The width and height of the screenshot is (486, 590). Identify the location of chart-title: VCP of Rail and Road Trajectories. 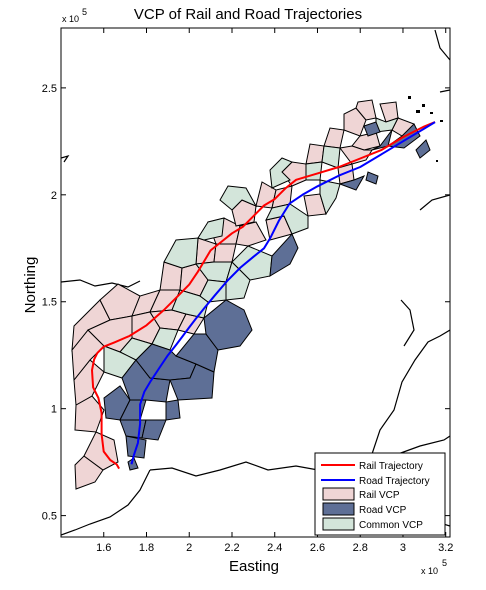
(248, 14).